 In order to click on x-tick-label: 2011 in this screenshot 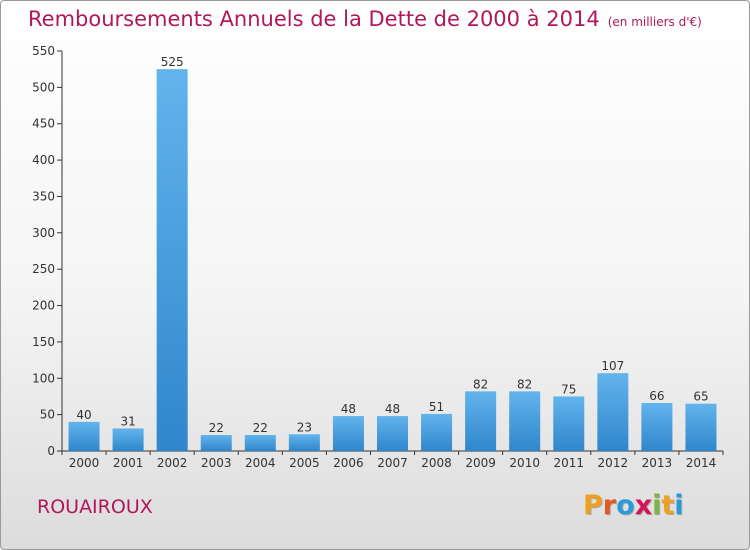, I will do `click(568, 463)`.